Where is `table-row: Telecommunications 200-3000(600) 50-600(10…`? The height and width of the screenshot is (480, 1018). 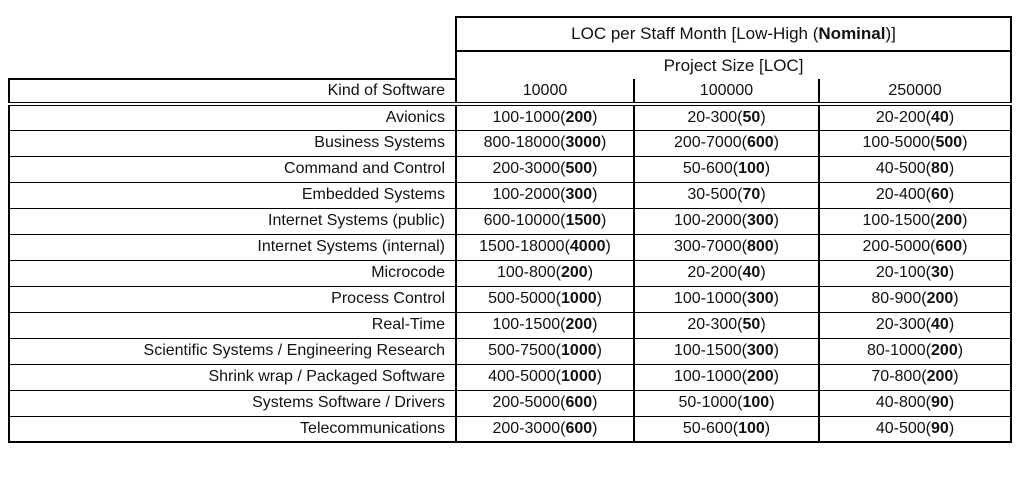 table-row: Telecommunications 200-3000(600) 50-600(10… is located at coordinates (510, 429).